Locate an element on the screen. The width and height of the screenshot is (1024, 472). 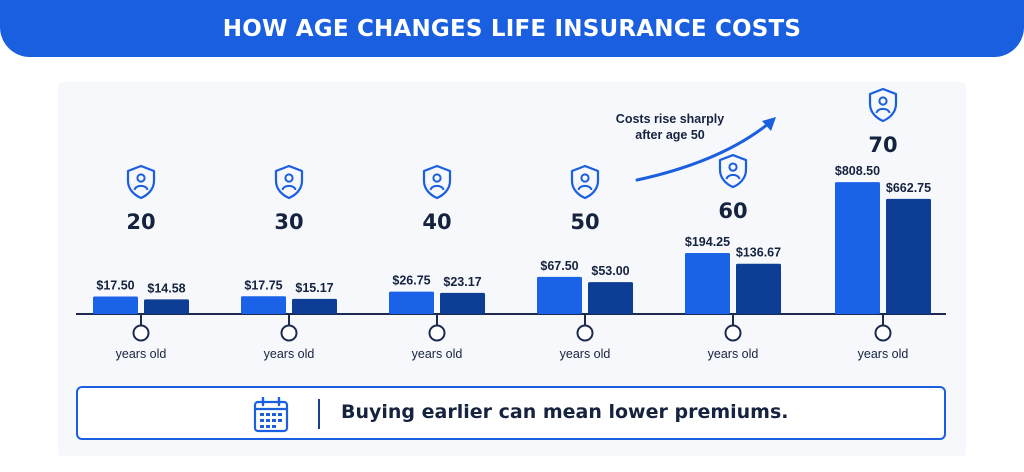
annotation-line-2: after age 50 is located at coordinates (670, 135).